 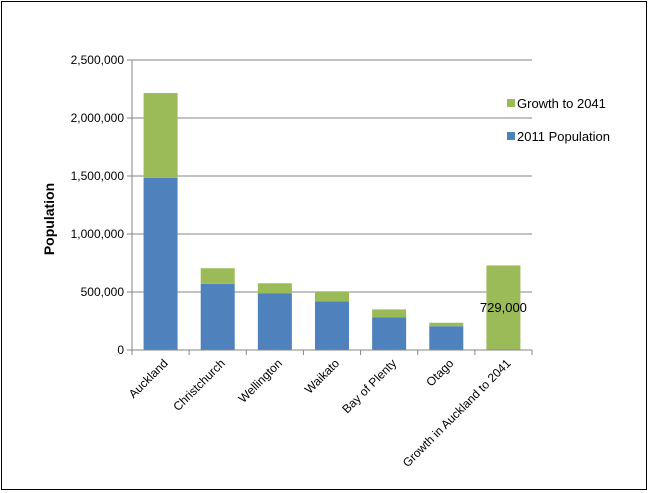 What do you see at coordinates (260, 380) in the screenshot?
I see `x-tick-label: Wellington` at bounding box center [260, 380].